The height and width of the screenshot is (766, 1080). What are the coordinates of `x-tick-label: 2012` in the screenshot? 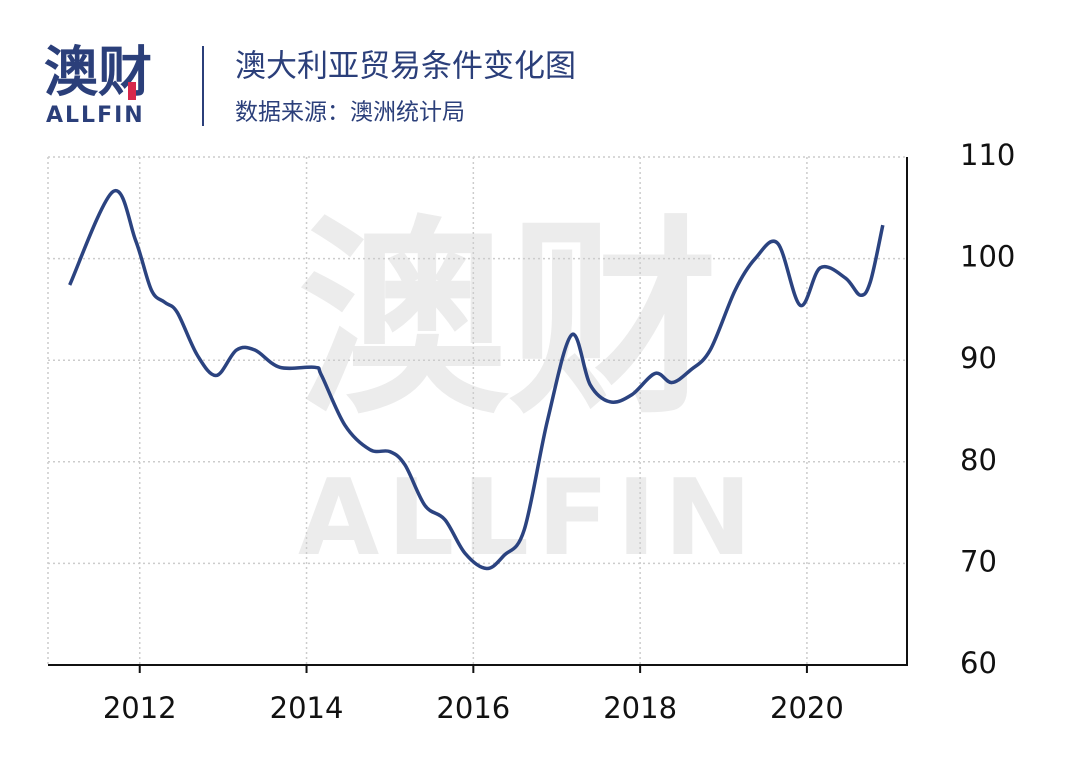 It's located at (140, 708).